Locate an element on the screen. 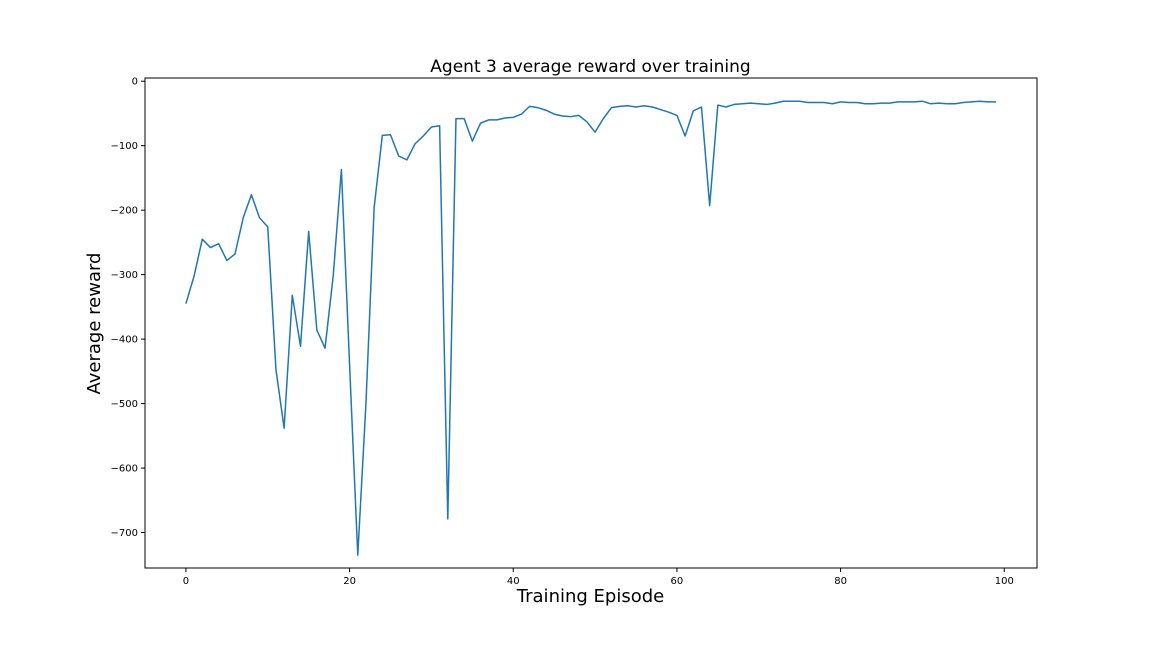 The width and height of the screenshot is (1152, 648). y-tick-label: −300 is located at coordinates (124, 275).